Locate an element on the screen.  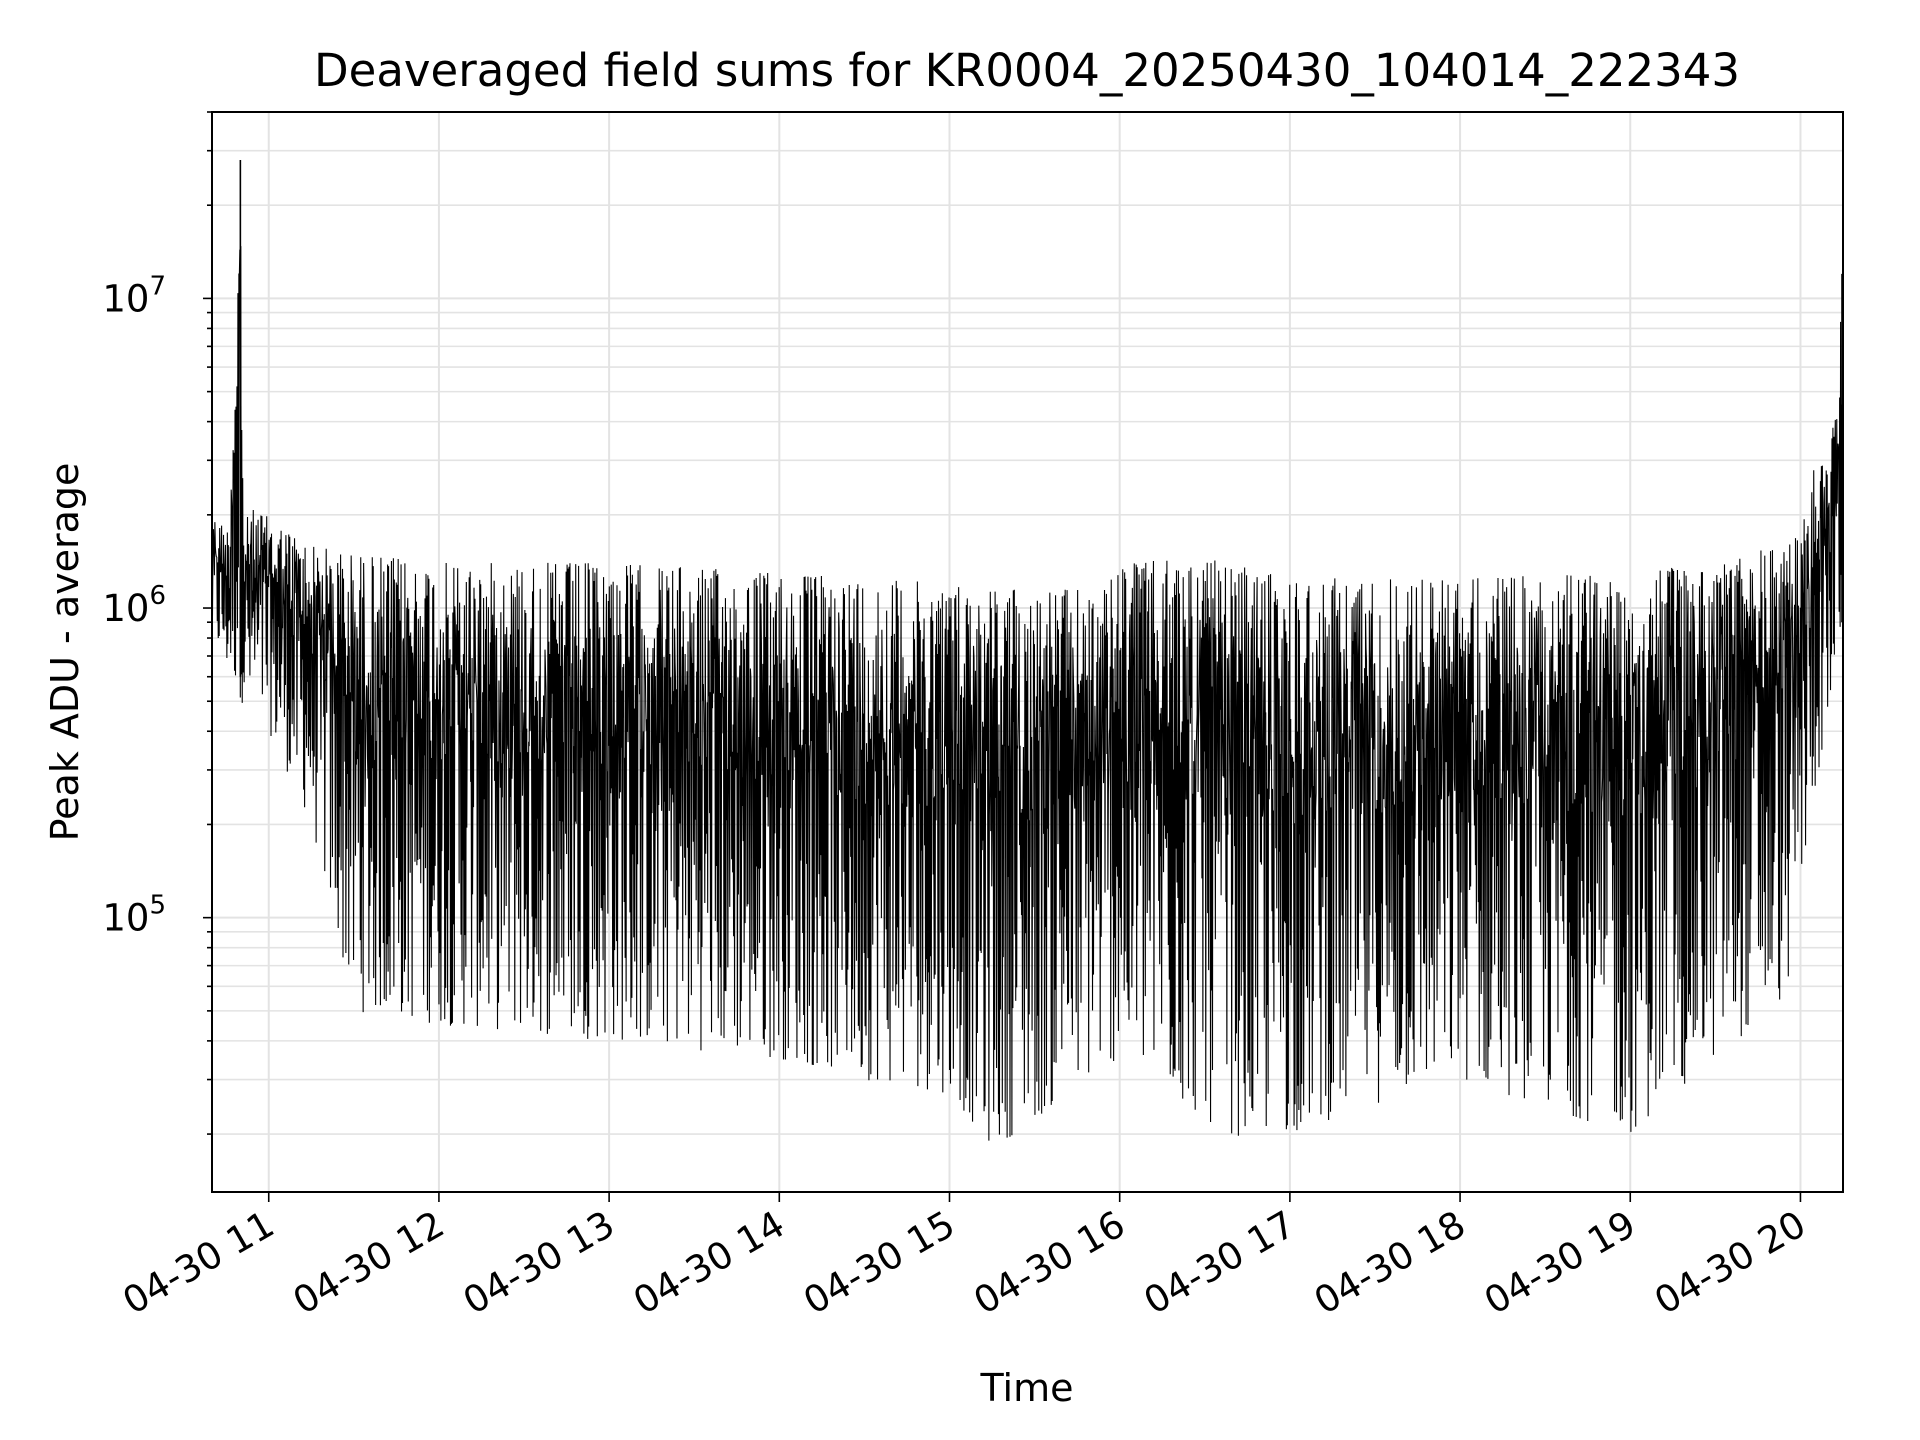
x-tick-label: 04-30 12 is located at coordinates (369, 1263).